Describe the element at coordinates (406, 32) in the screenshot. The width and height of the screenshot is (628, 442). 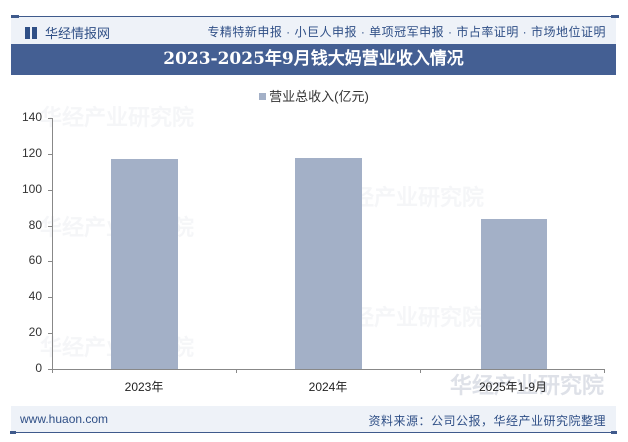
I see `services-text: 专精特新申报 · 小巨人申报 · 单项冠军申报 · 市占率证明 · 市场地位证明` at that location.